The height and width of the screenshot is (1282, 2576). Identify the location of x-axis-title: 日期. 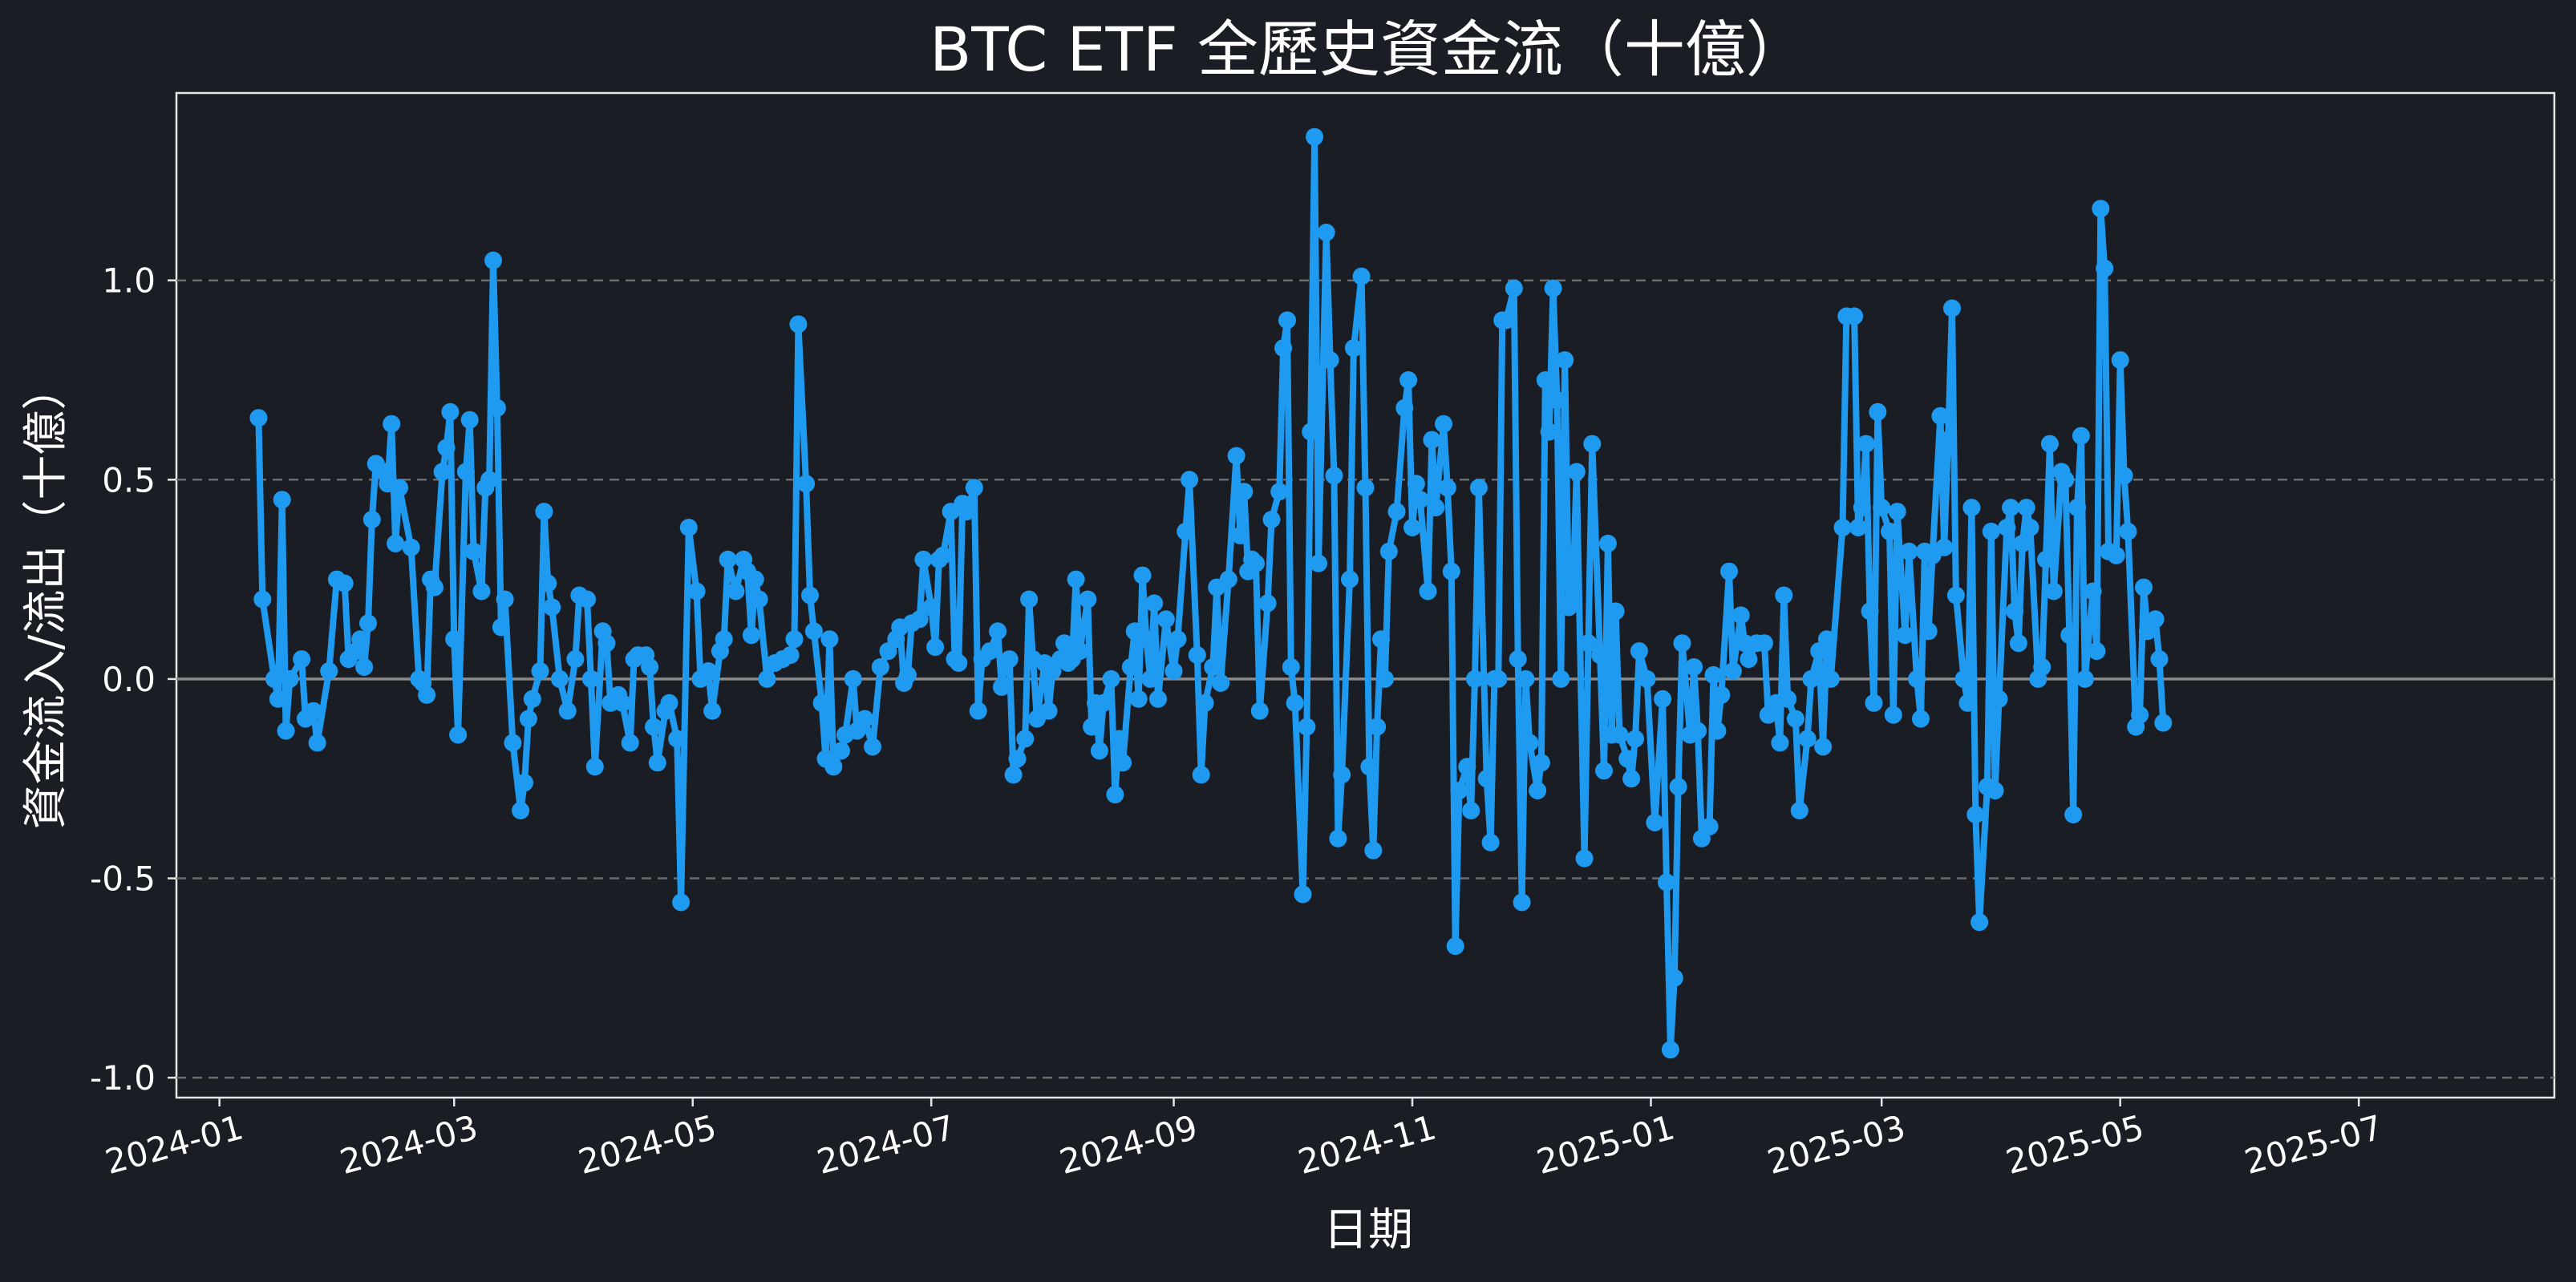
(1368, 1230).